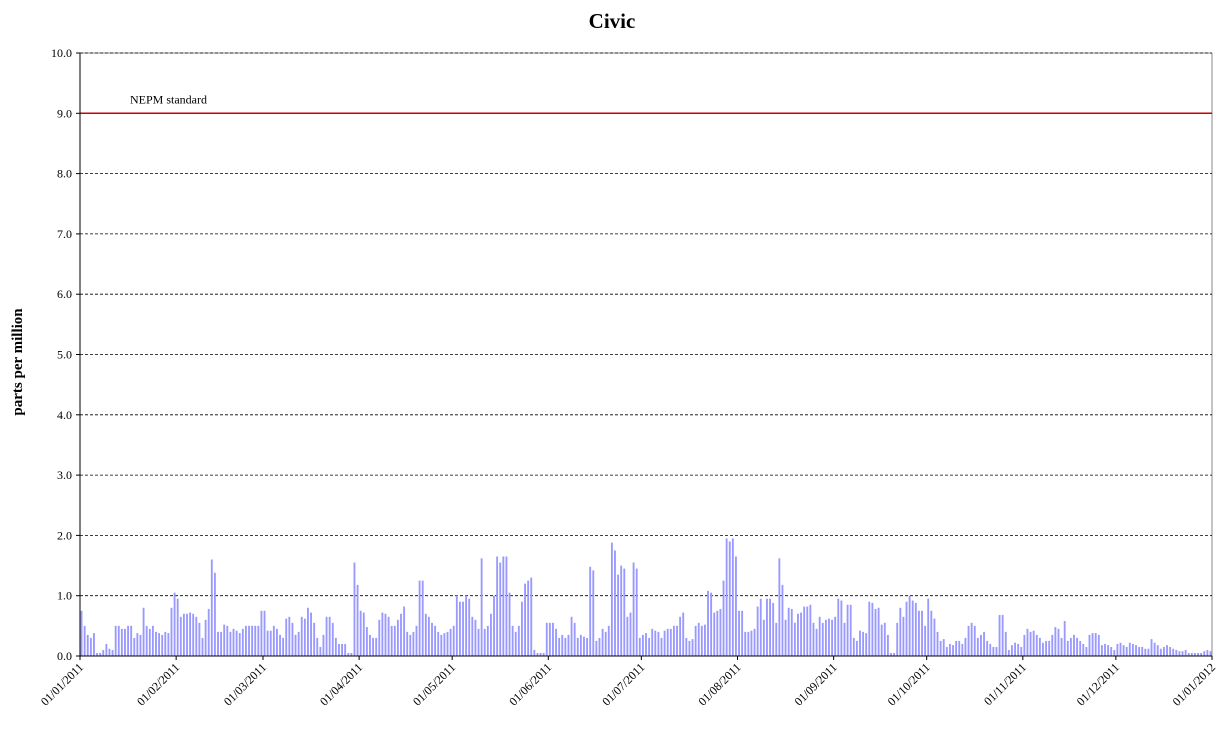  I want to click on x-tick-label: 01/02/2011, so click(158, 684).